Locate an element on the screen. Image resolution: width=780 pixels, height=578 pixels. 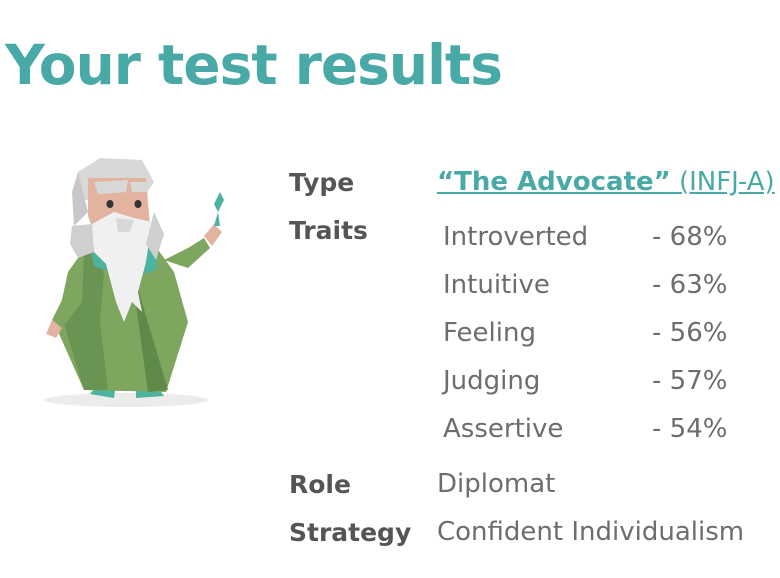
role-label: Role is located at coordinates (320, 484).